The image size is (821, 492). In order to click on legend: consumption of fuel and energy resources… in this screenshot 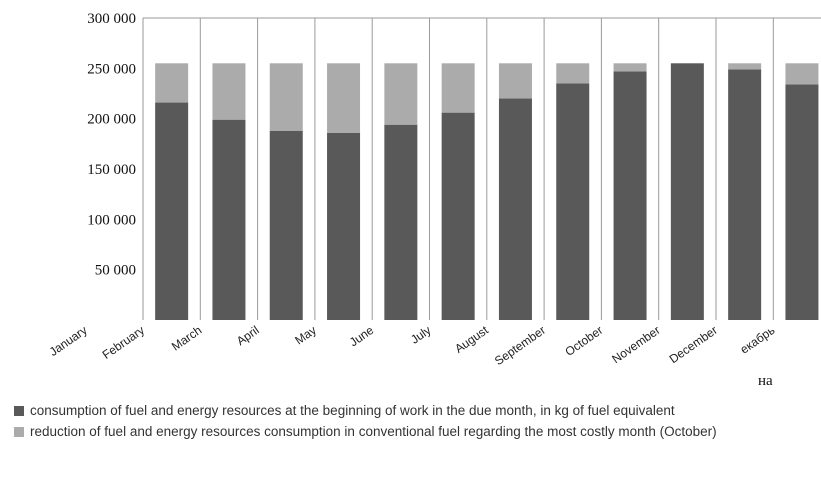, I will do `click(414, 423)`.